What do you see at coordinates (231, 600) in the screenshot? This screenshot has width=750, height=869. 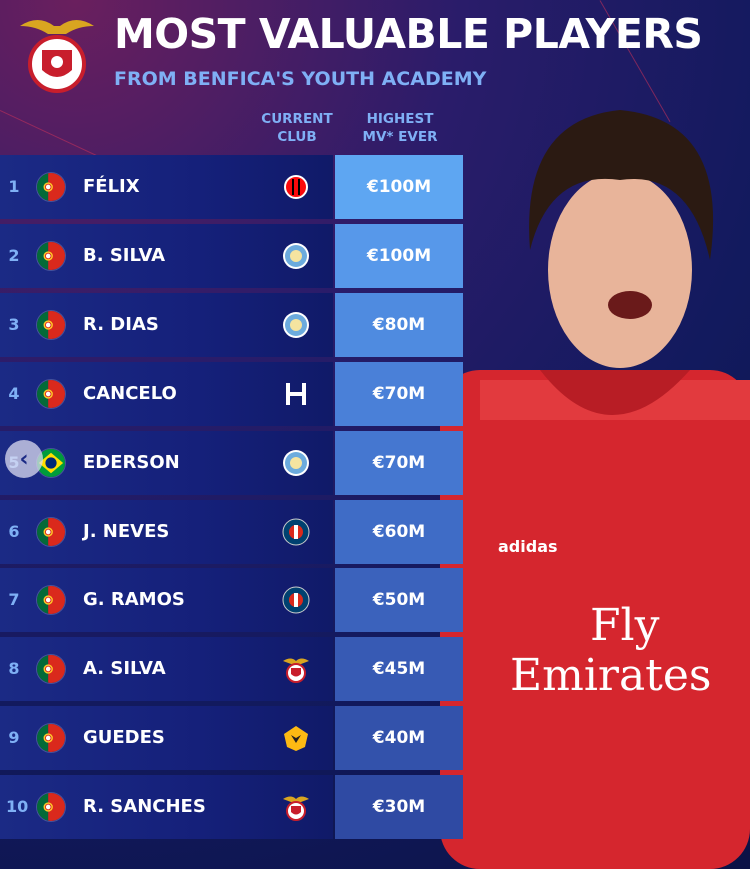 I see `table-row: 7 G. RAMOS €50M` at bounding box center [231, 600].